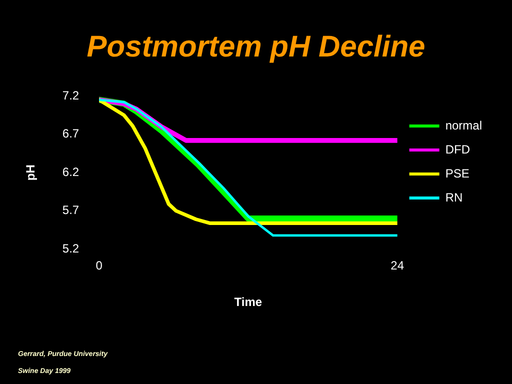 This screenshot has width=512, height=384. What do you see at coordinates (71, 133) in the screenshot?
I see `y-tick-label: 6.7` at bounding box center [71, 133].